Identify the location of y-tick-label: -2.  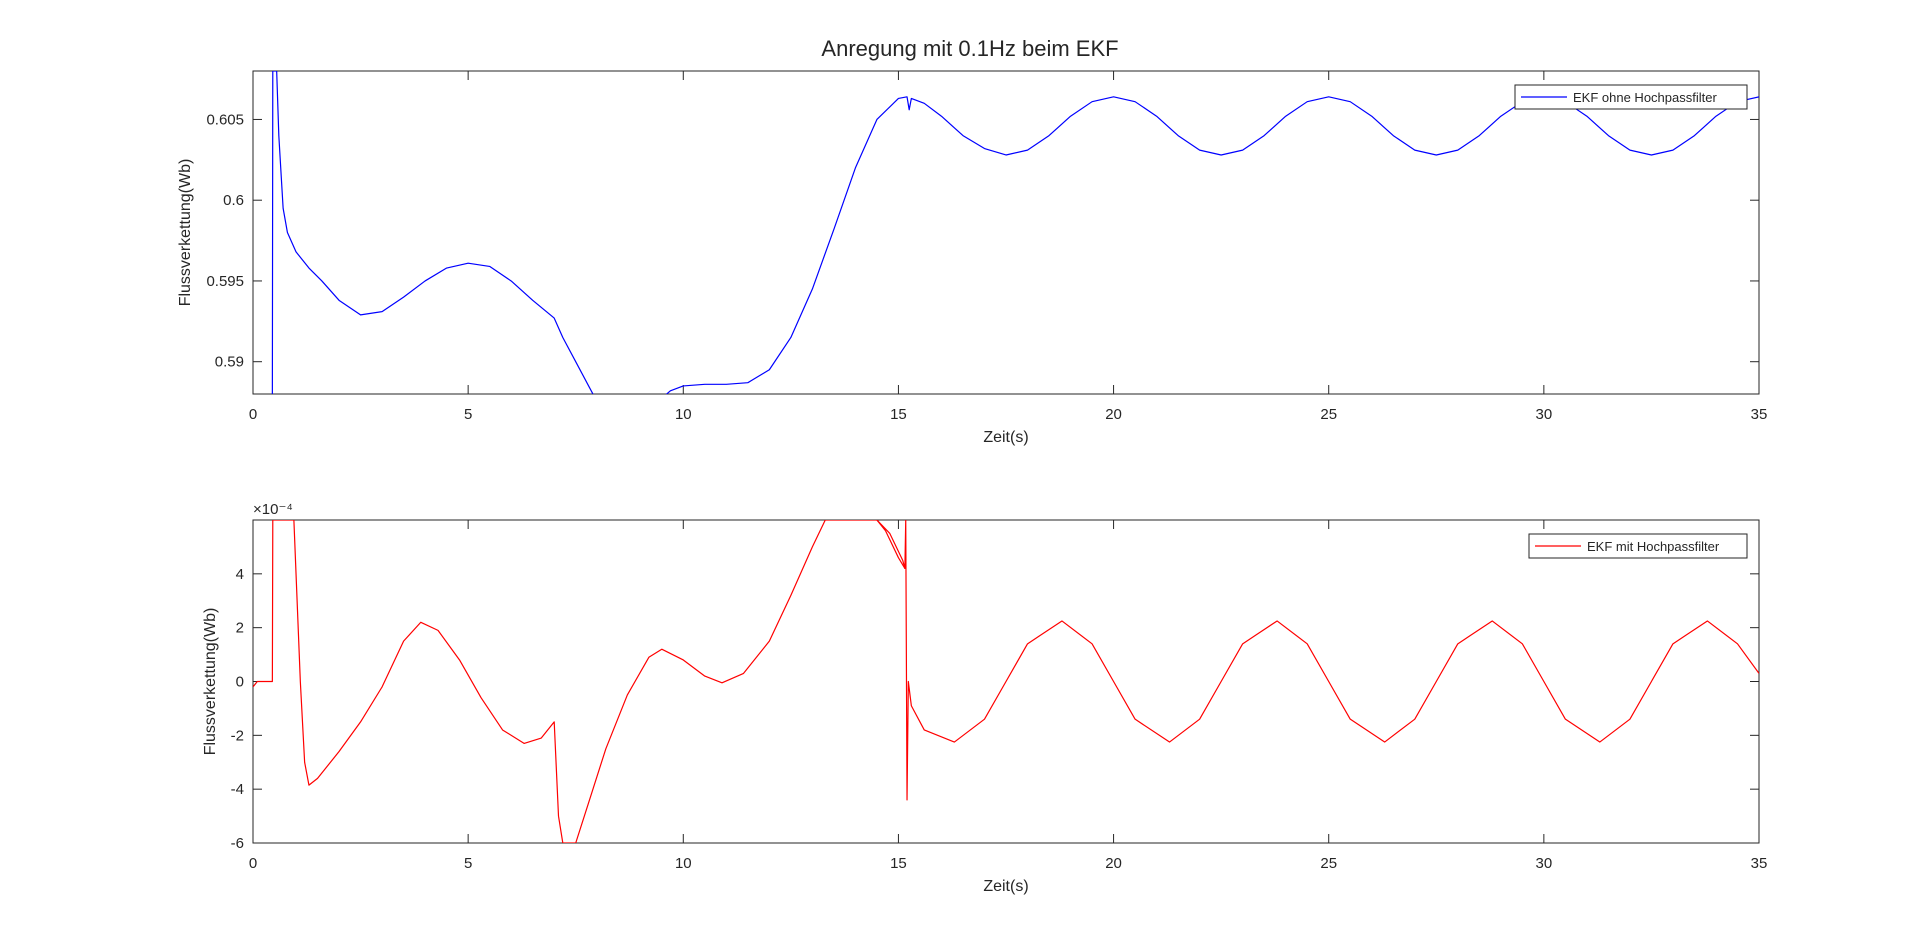
(237, 735).